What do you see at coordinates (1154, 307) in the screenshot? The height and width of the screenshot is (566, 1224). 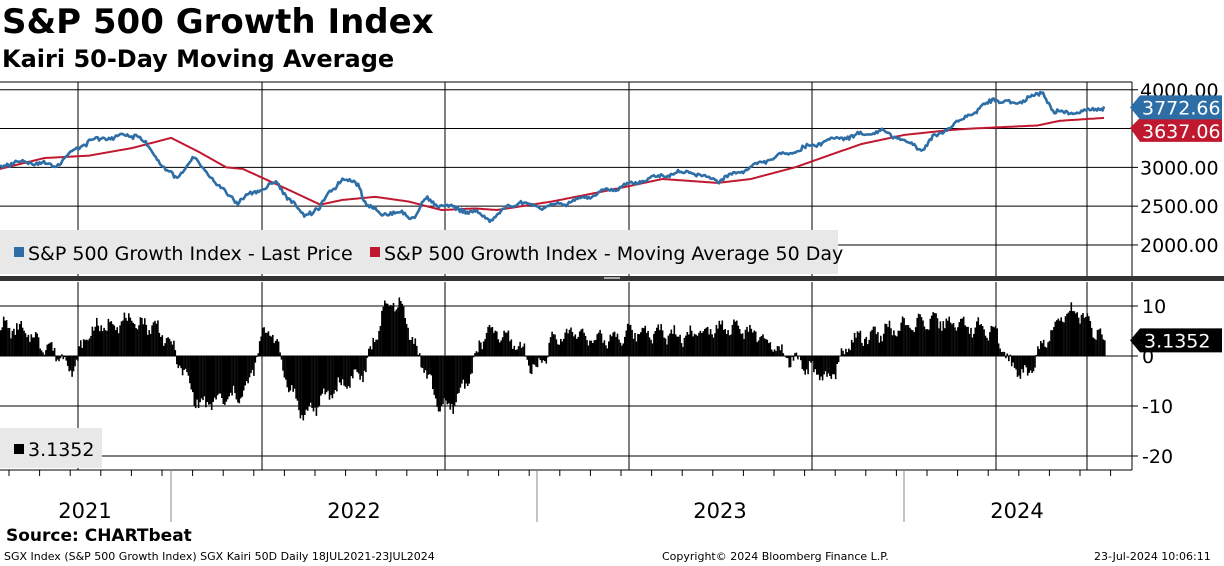 I see `kairi-tick-label: 10` at bounding box center [1154, 307].